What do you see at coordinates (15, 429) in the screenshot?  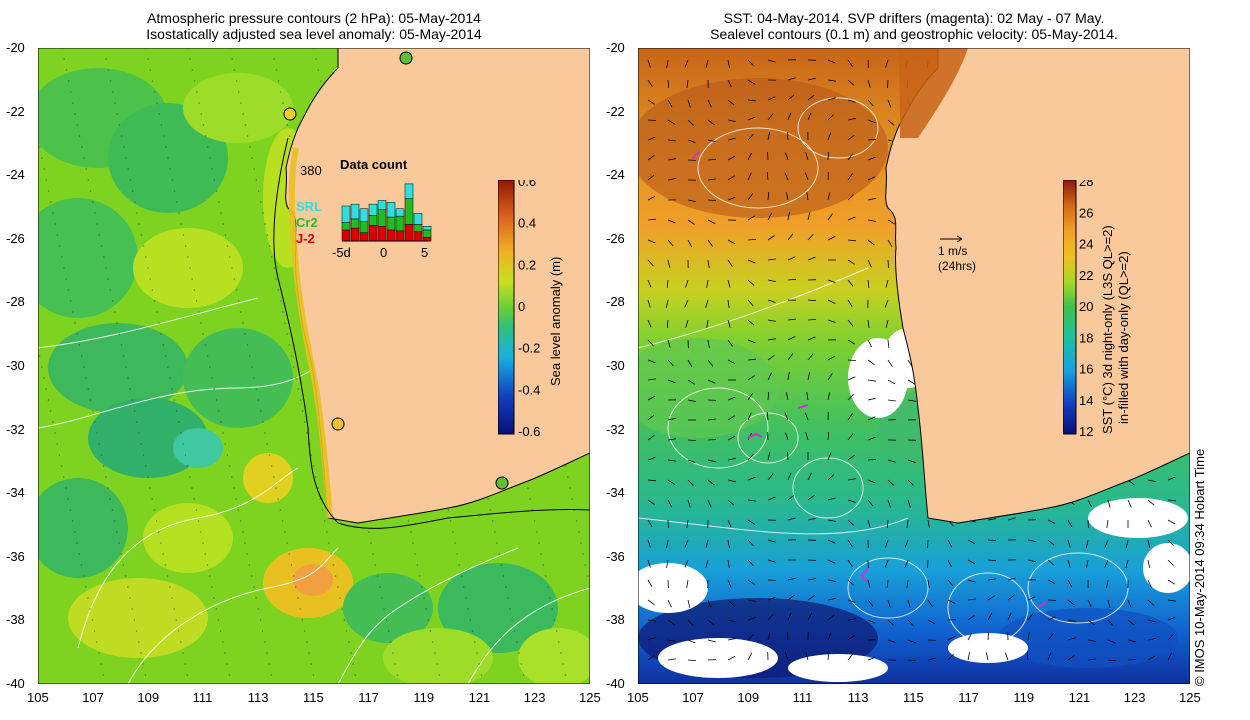 I see `y-tick-label: -32` at bounding box center [15, 429].